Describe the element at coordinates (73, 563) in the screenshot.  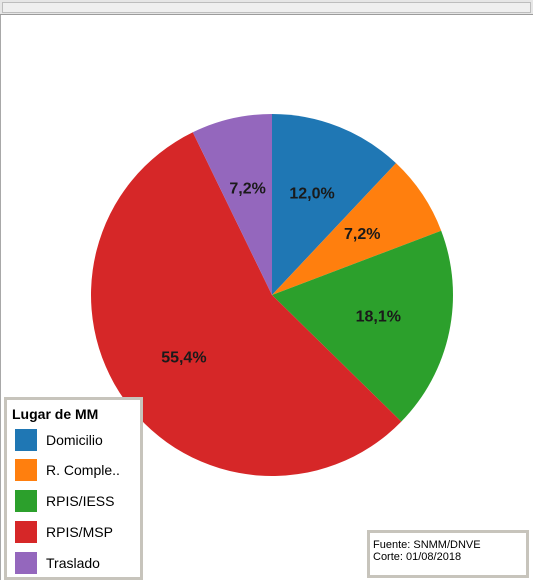
I see `legend-label: Traslado` at that location.